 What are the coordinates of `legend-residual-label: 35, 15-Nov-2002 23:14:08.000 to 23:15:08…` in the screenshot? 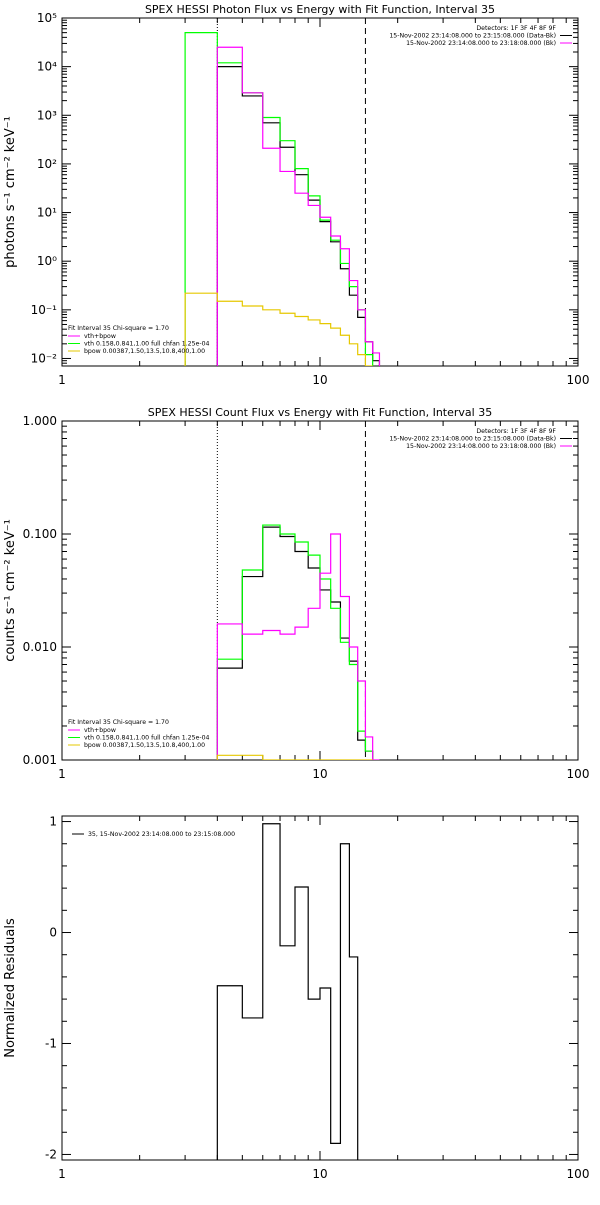 It's located at (161, 834).